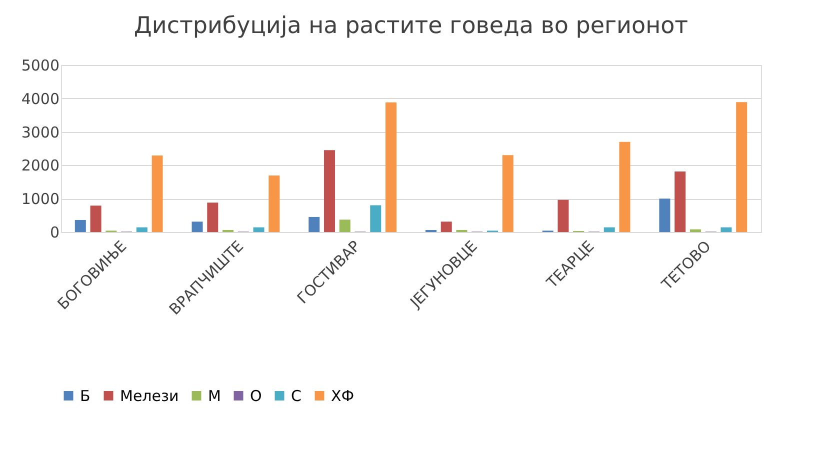 The width and height of the screenshot is (813, 468). I want to click on legend-label: Б, so click(85, 395).